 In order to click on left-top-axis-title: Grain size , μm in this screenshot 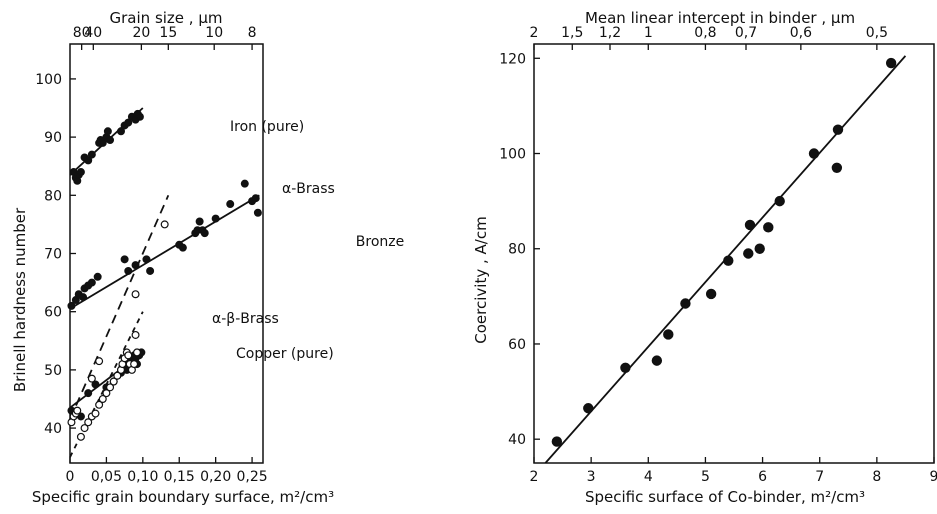, I will do `click(166, 18)`.